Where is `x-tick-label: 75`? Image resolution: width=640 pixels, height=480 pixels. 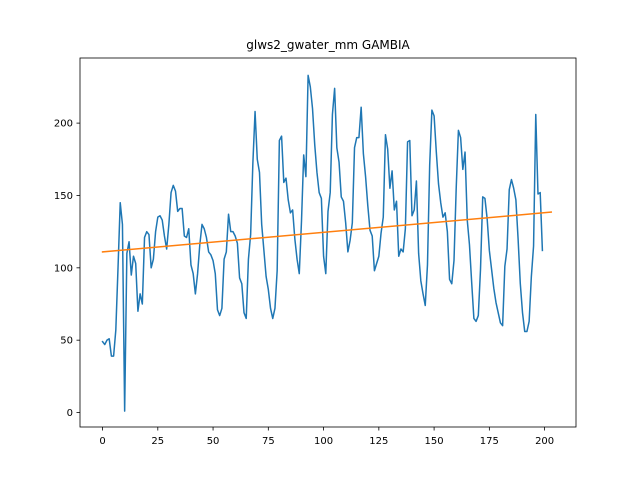 x-tick-label: 75 is located at coordinates (268, 441).